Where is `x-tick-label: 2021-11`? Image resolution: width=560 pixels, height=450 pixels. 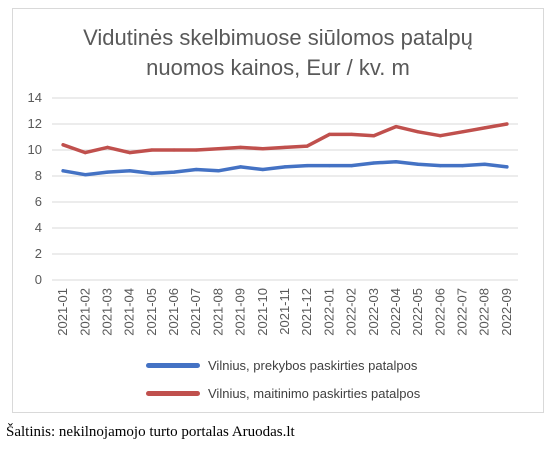 x-tick-label: 2021-11 is located at coordinates (284, 311).